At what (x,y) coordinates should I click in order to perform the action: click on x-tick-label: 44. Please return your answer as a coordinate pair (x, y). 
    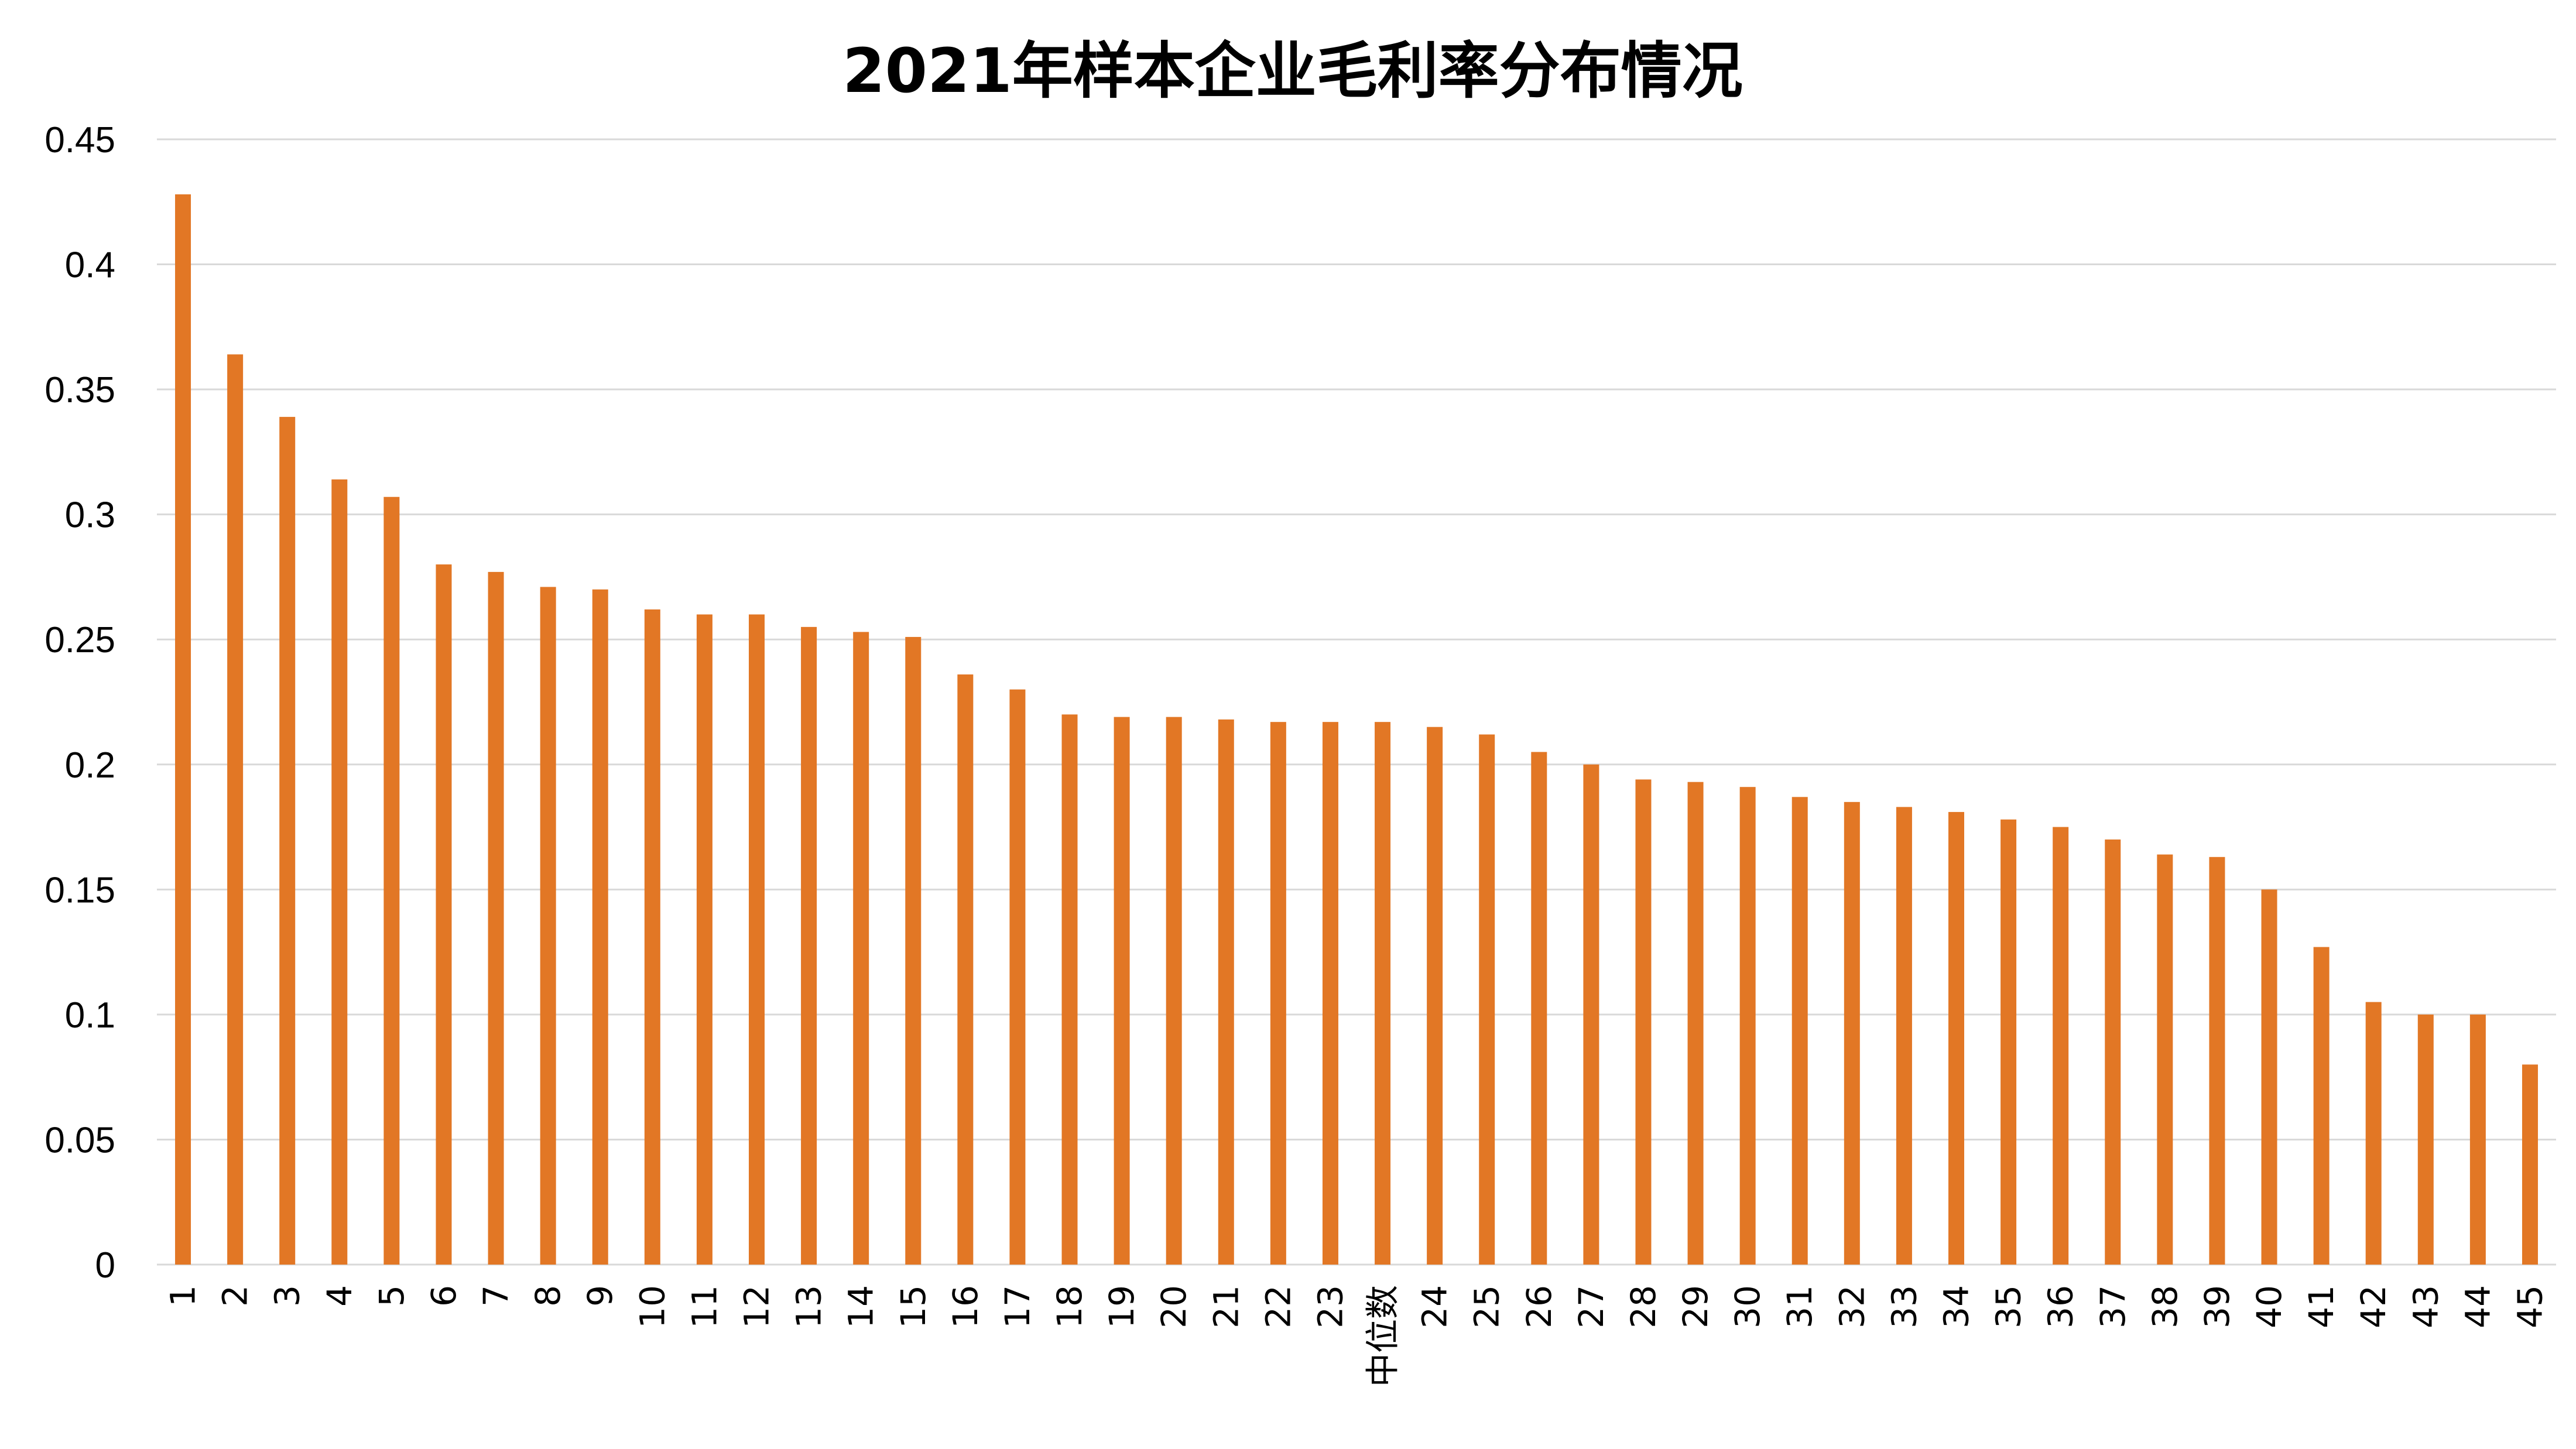
    Looking at the image, I should click on (2478, 1306).